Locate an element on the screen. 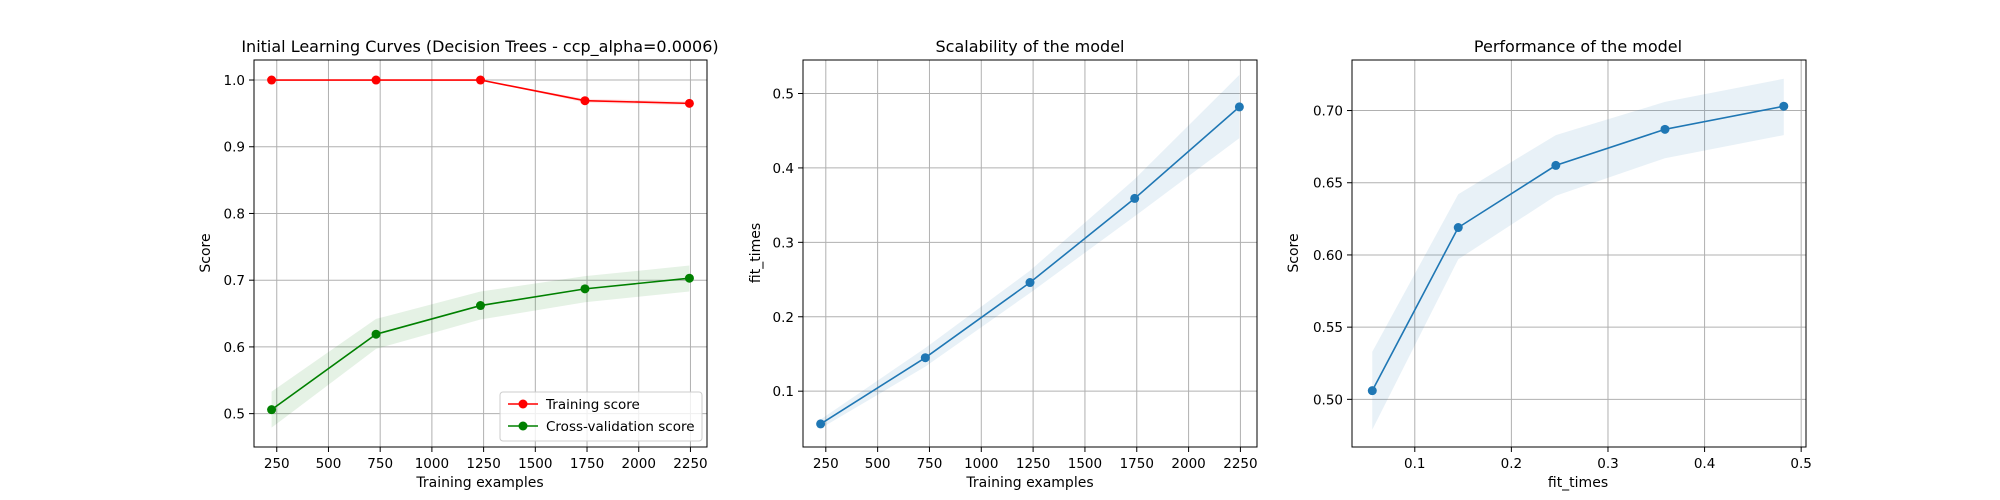 This screenshot has width=2000, height=500. chart-1-xticks: 250 500 750 1000 1250 1500 1750 2000 2250 is located at coordinates (486, 459).